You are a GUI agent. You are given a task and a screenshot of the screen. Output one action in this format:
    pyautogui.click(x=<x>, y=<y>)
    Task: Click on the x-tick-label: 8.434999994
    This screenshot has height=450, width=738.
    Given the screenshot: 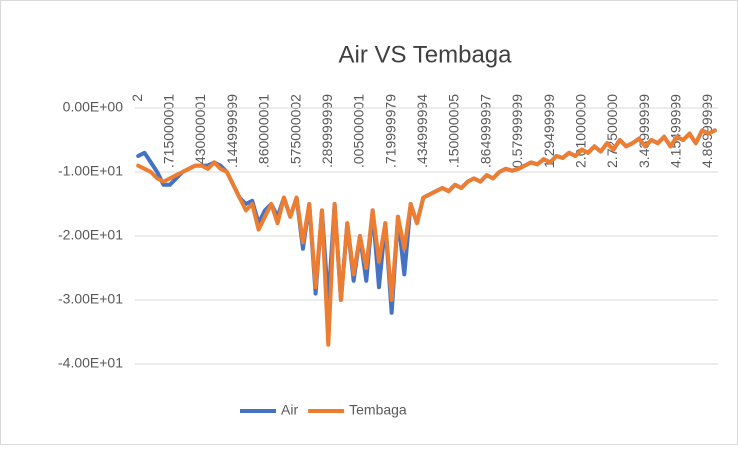 What is the action you would take?
    pyautogui.click(x=422, y=135)
    